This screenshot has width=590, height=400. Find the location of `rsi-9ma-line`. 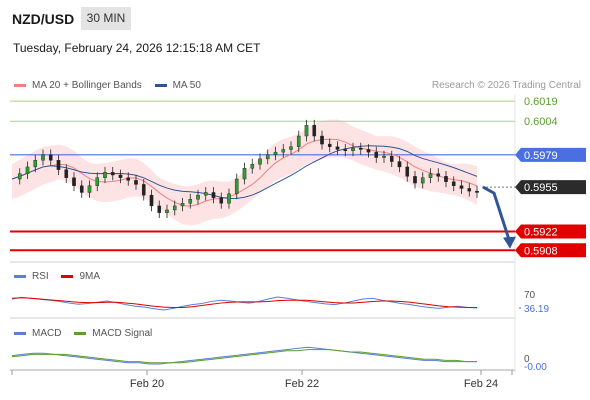

rsi-9ma-line is located at coordinates (244, 303).